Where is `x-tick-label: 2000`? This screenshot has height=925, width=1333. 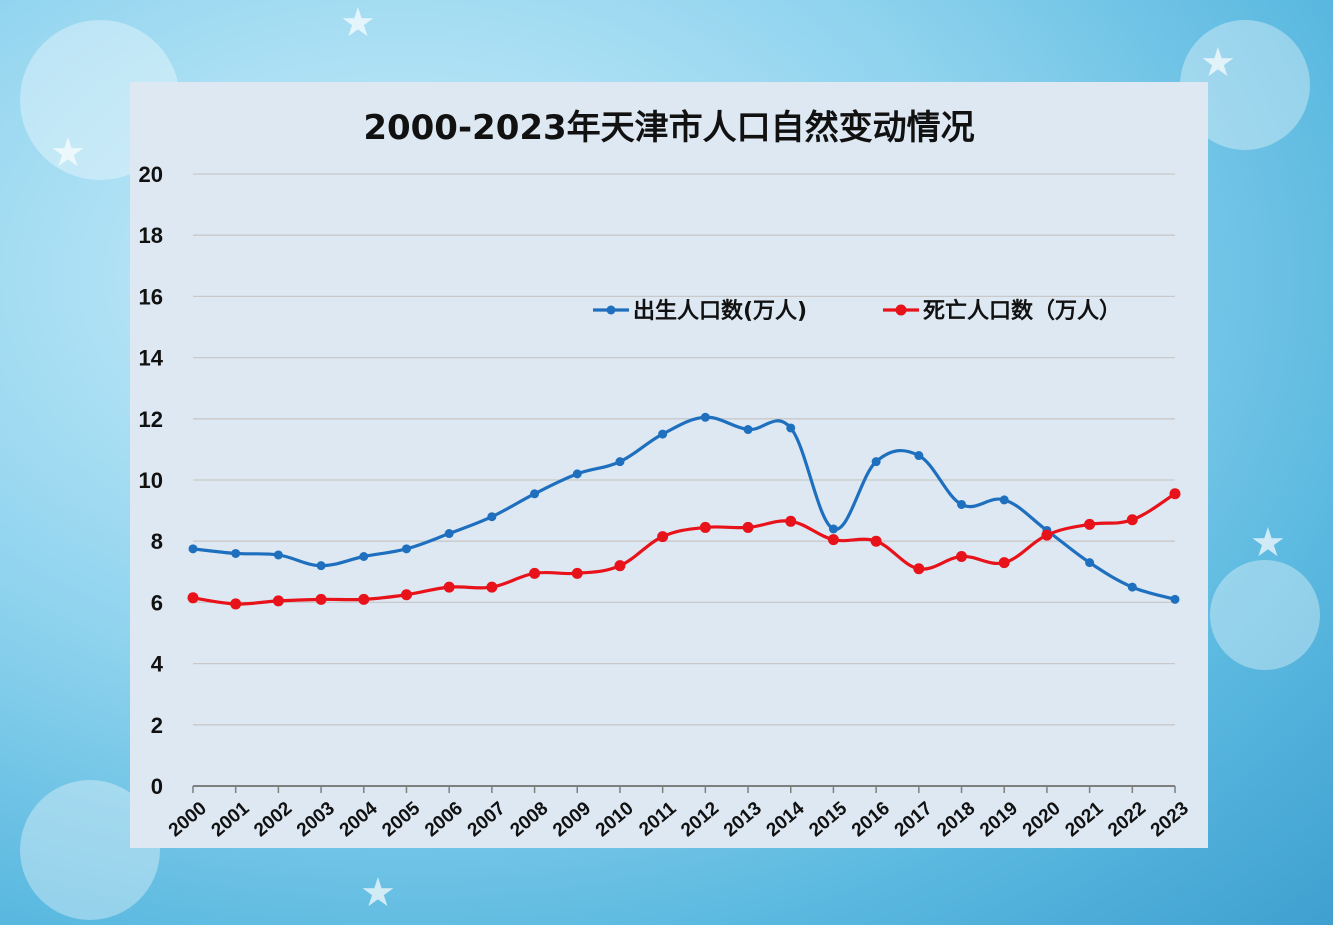 x-tick-label: 2000 is located at coordinates (188, 819).